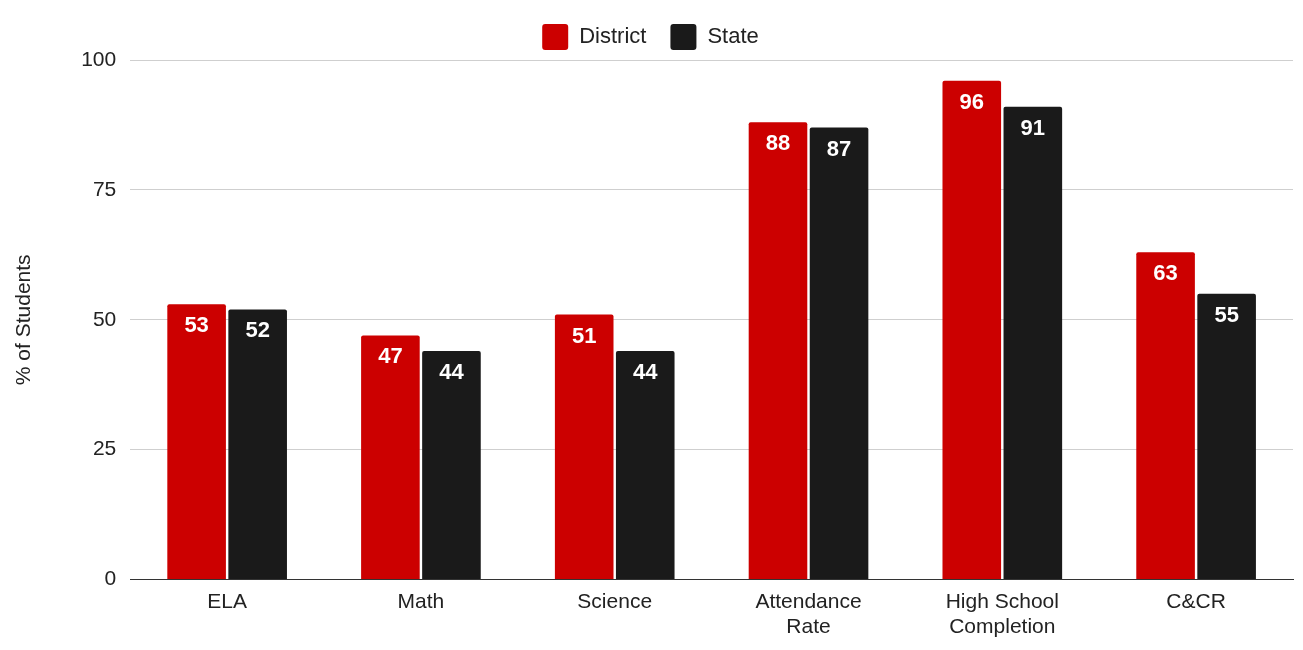  Describe the element at coordinates (196, 325) in the screenshot. I see `data-label: 53` at that location.